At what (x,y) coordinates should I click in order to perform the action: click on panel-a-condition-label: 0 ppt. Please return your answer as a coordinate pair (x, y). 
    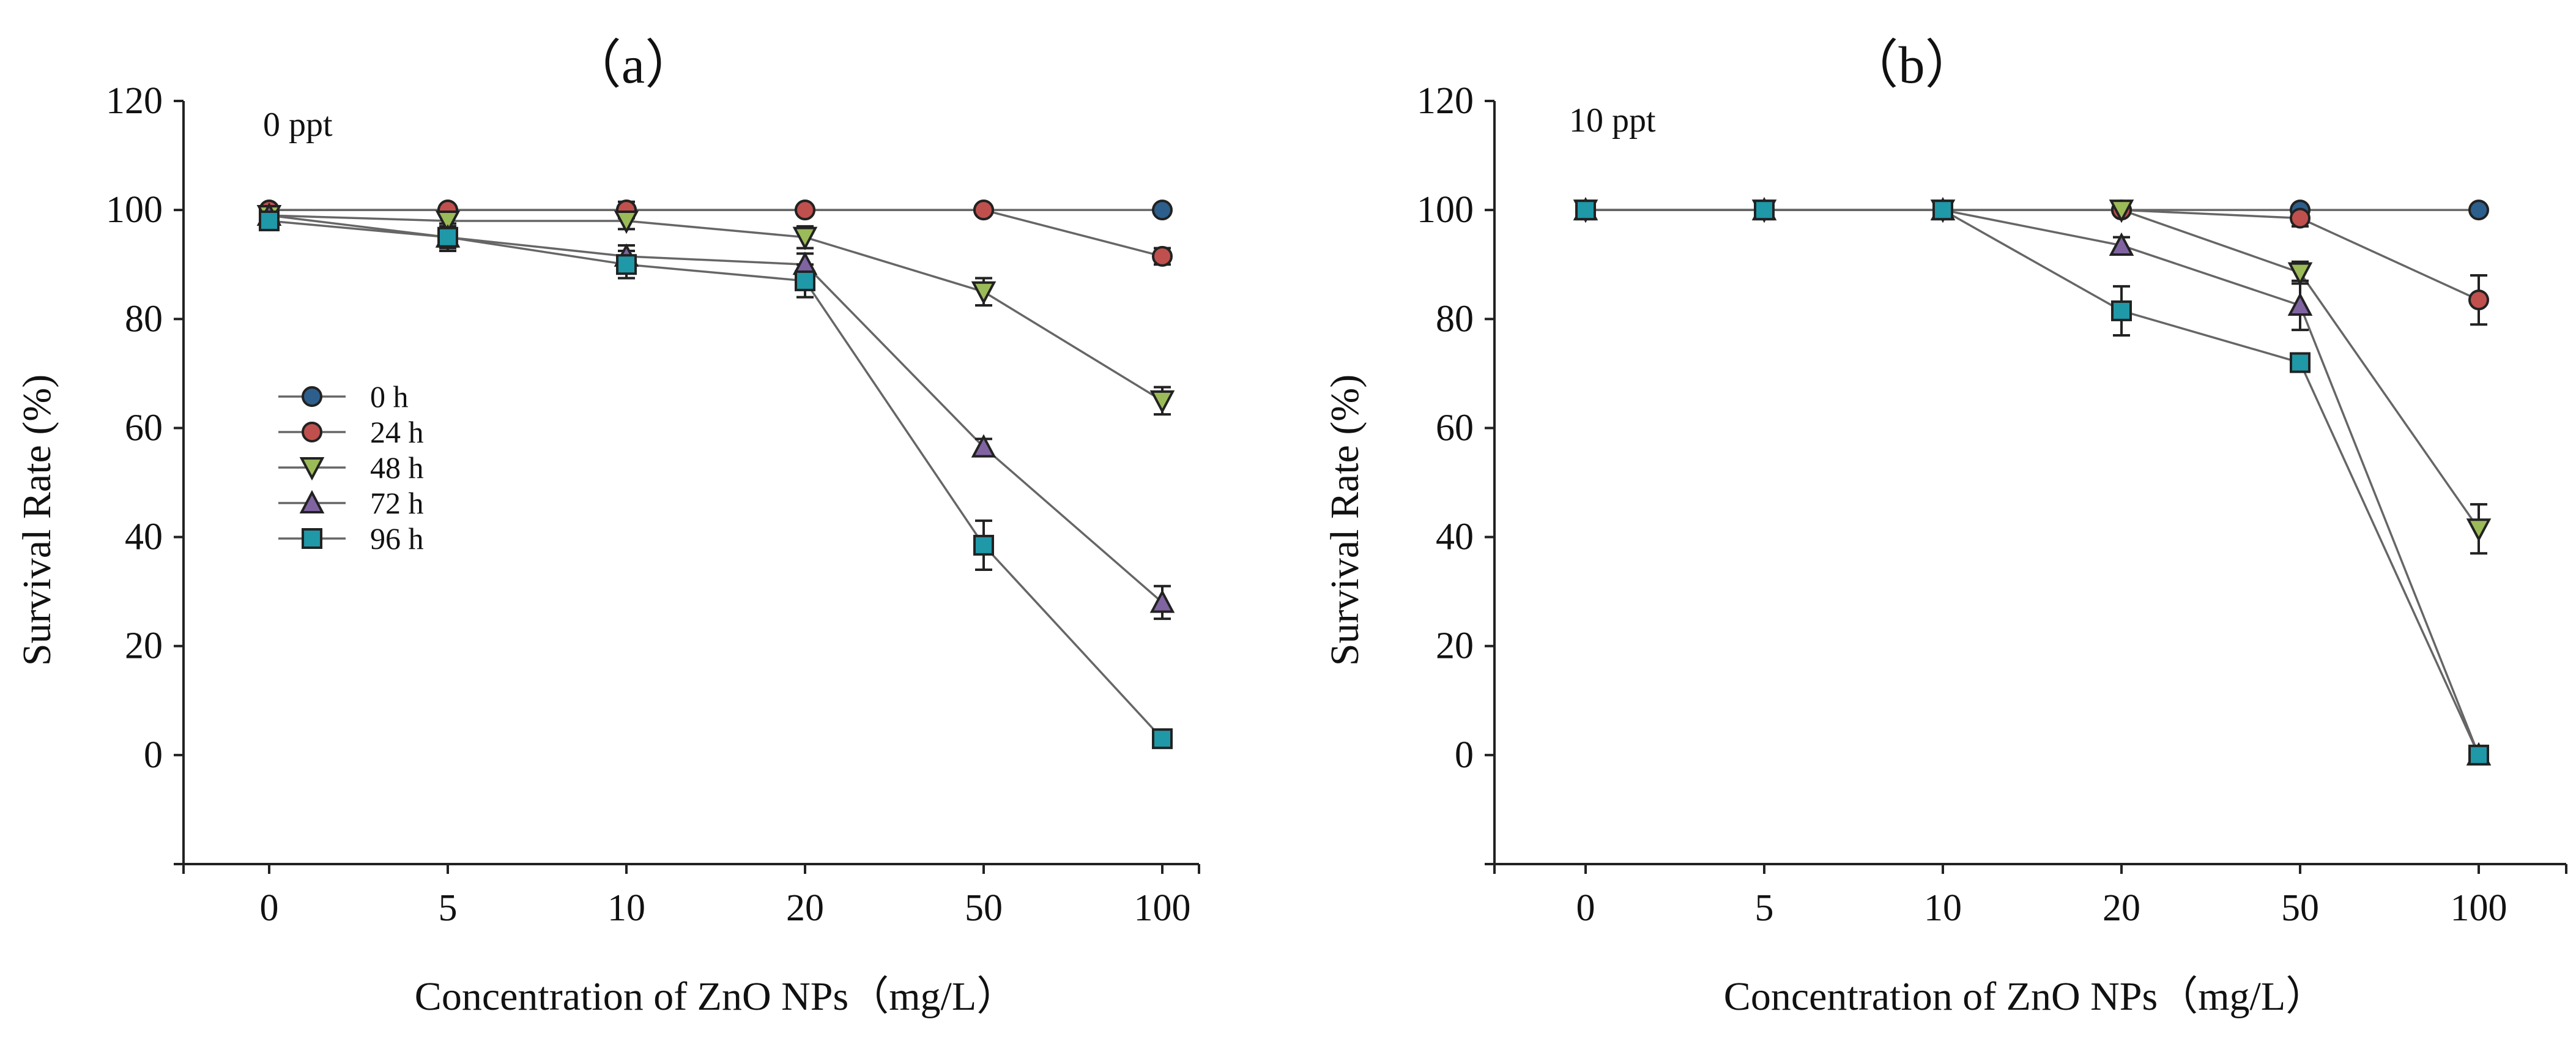
    Looking at the image, I should click on (298, 125).